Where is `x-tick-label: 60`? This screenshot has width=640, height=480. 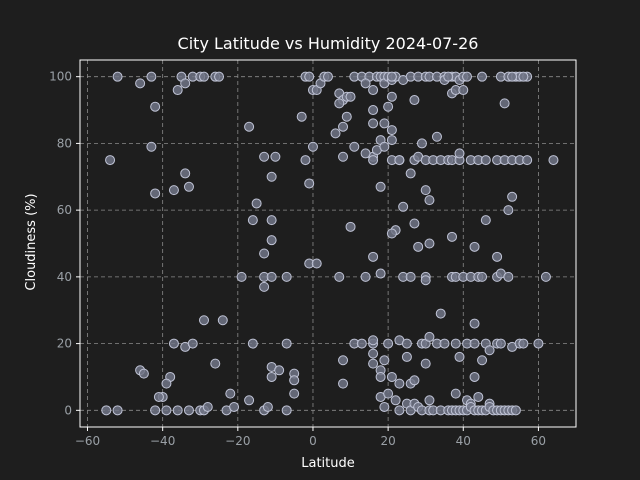
x-tick-label: 60 is located at coordinates (538, 441).